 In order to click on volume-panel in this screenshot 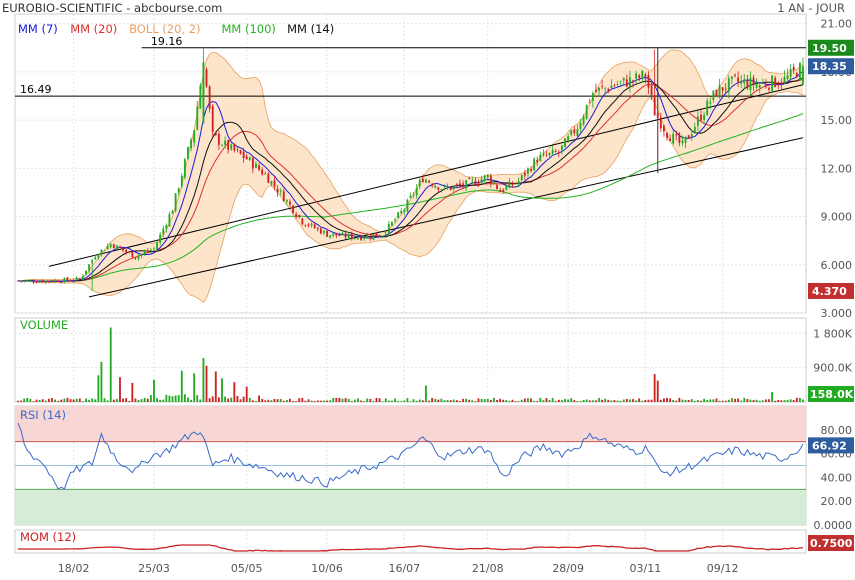, I will do `click(410, 360)`.